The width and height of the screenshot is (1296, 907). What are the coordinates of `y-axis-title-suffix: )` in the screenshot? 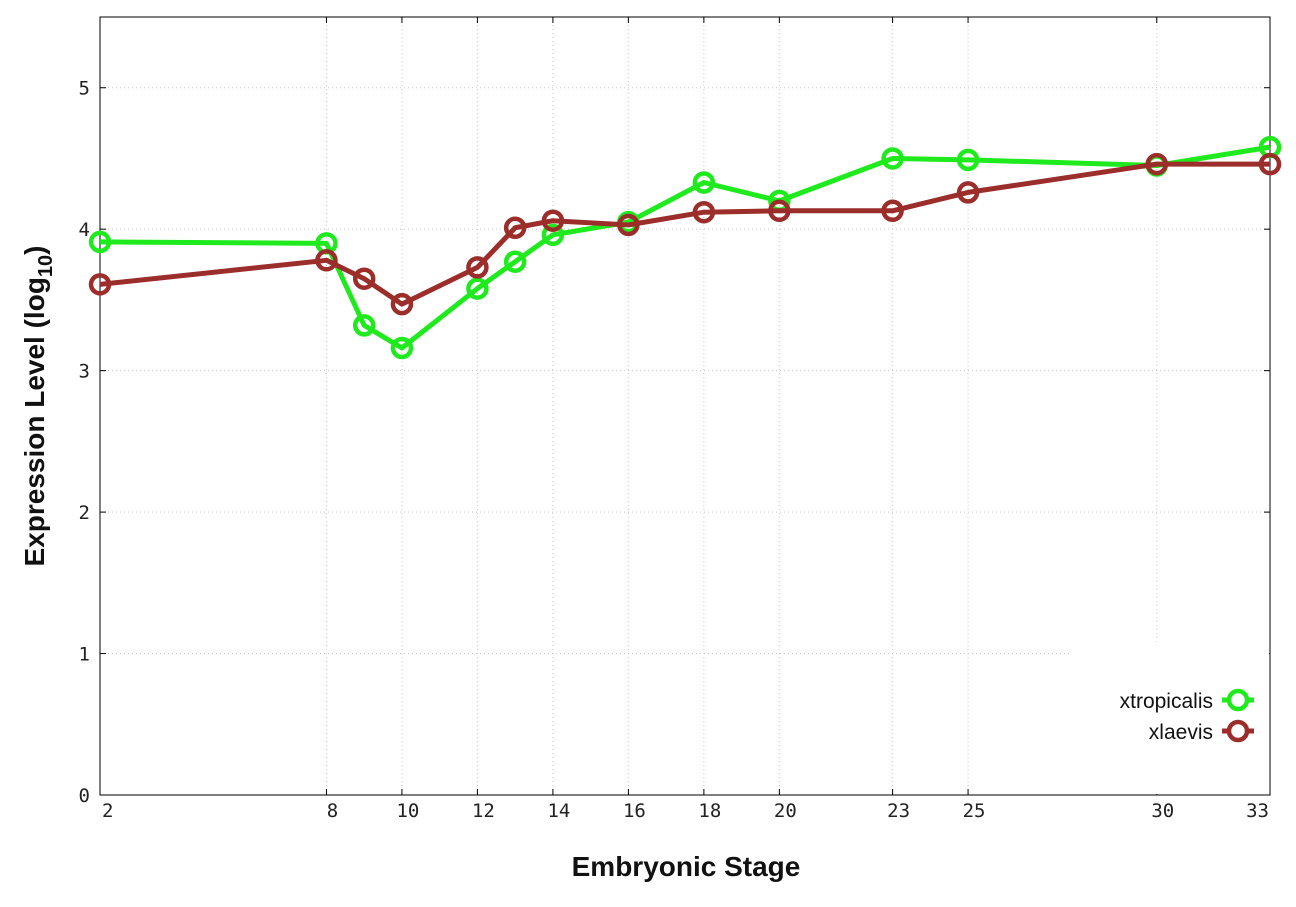 It's located at (34, 250).